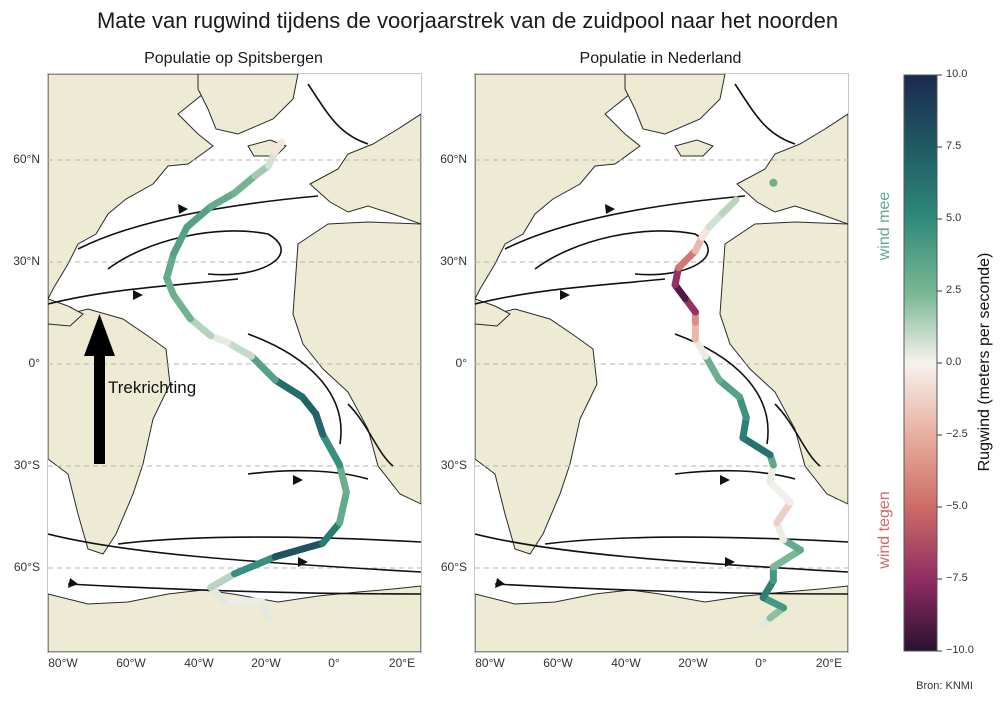  Describe the element at coordinates (984, 362) in the screenshot. I see `colorbar-title: Rugwind (meters per seconde)` at that location.